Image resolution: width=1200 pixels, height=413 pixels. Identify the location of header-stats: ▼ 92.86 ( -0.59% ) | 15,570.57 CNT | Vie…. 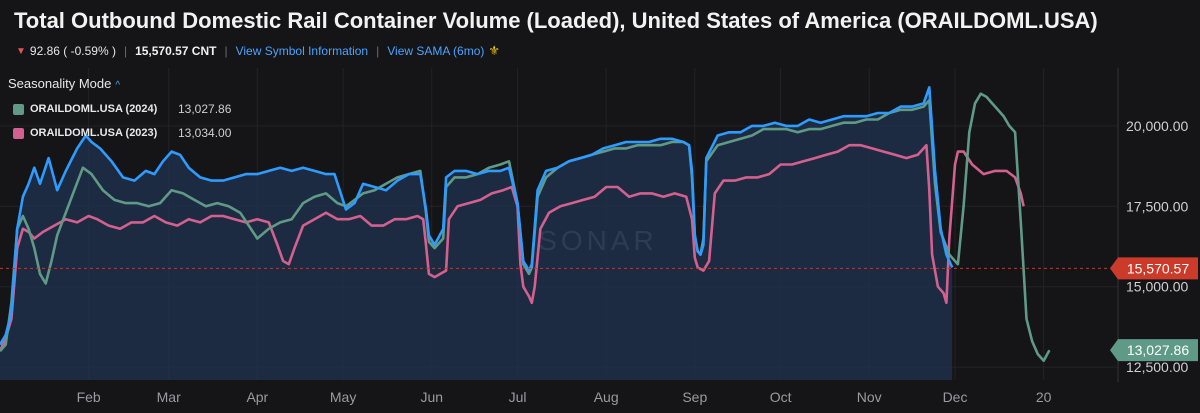
(258, 51).